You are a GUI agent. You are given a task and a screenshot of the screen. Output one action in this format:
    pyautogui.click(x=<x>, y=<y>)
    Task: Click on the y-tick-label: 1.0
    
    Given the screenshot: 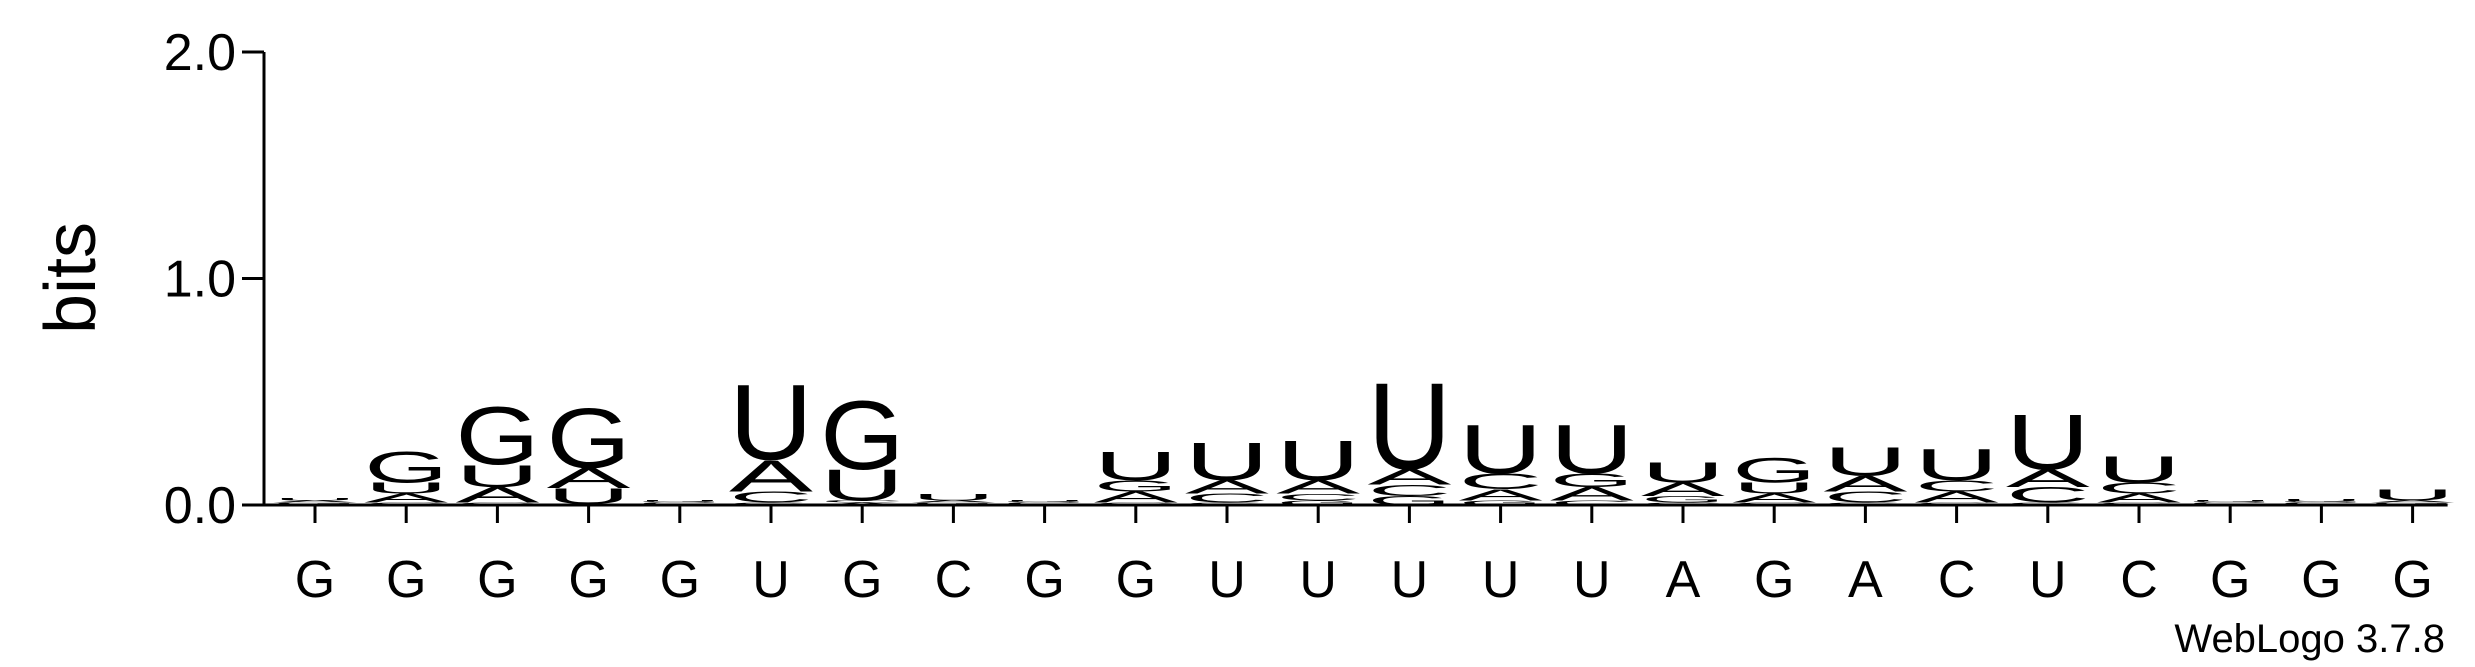 What is the action you would take?
    pyautogui.click(x=200, y=280)
    